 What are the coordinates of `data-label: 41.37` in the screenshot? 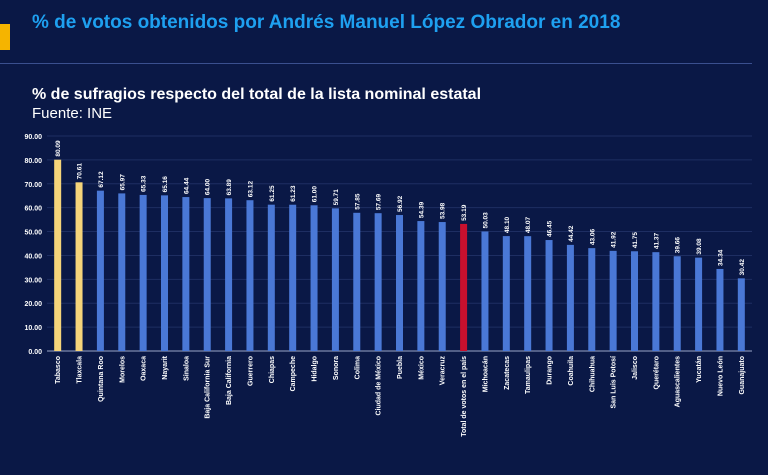 It's located at (656, 241).